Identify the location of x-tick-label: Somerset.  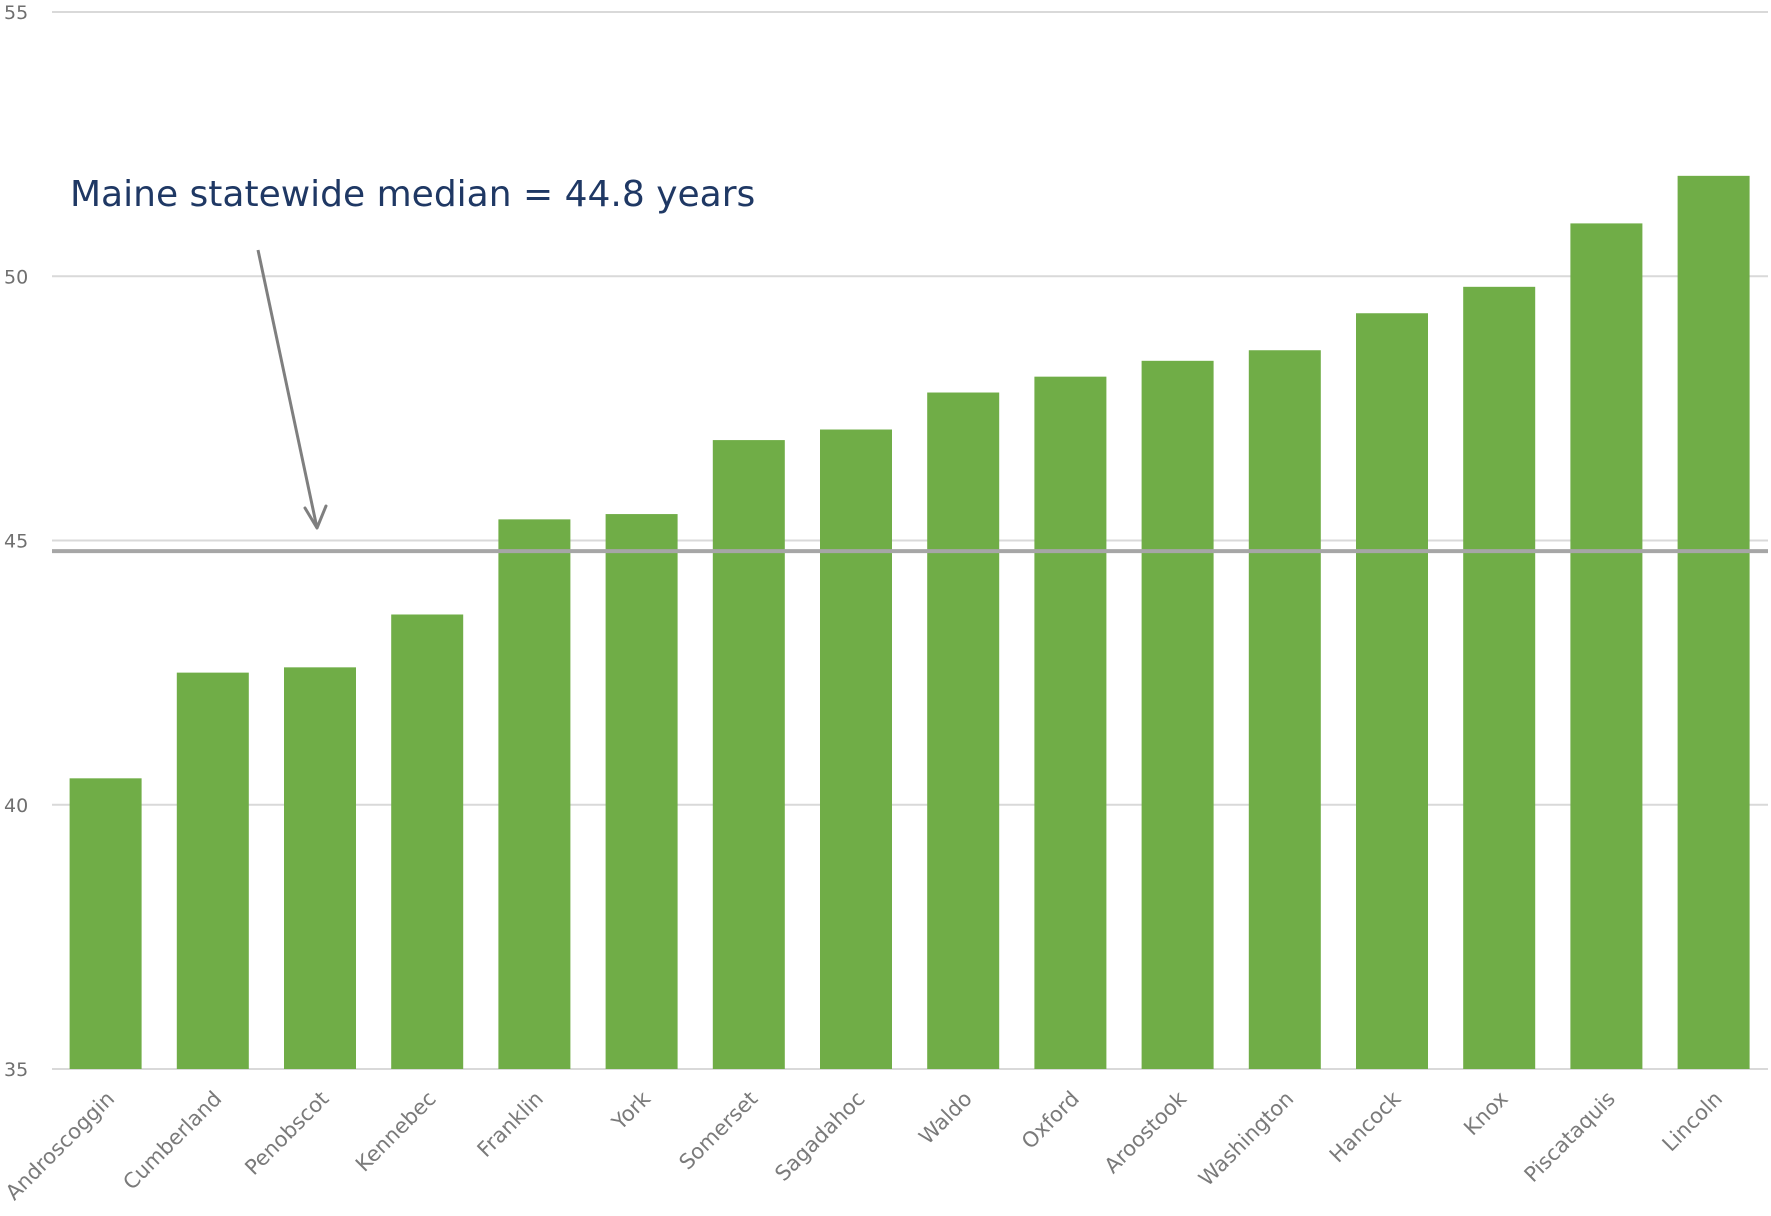
(718, 1131).